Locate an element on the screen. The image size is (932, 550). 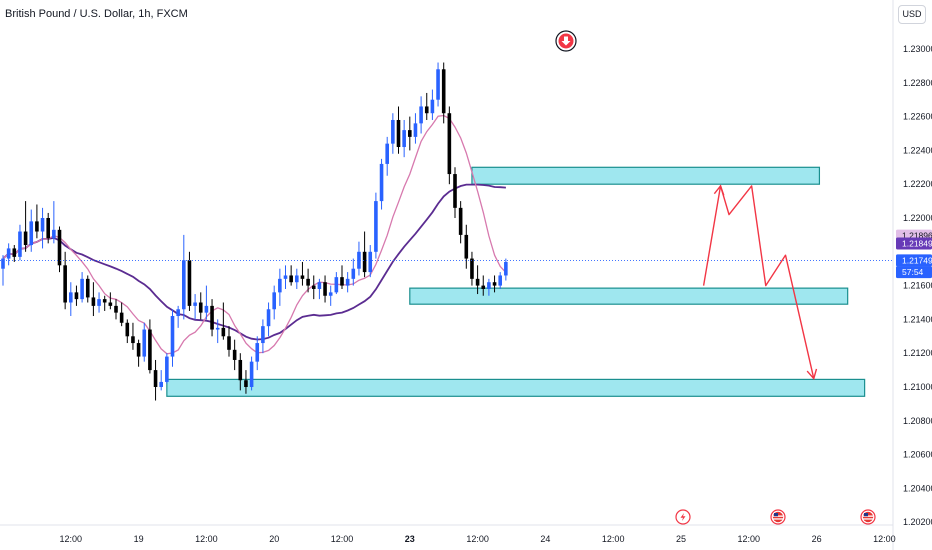
price-tick-label: 1.22000 is located at coordinates (917, 218).